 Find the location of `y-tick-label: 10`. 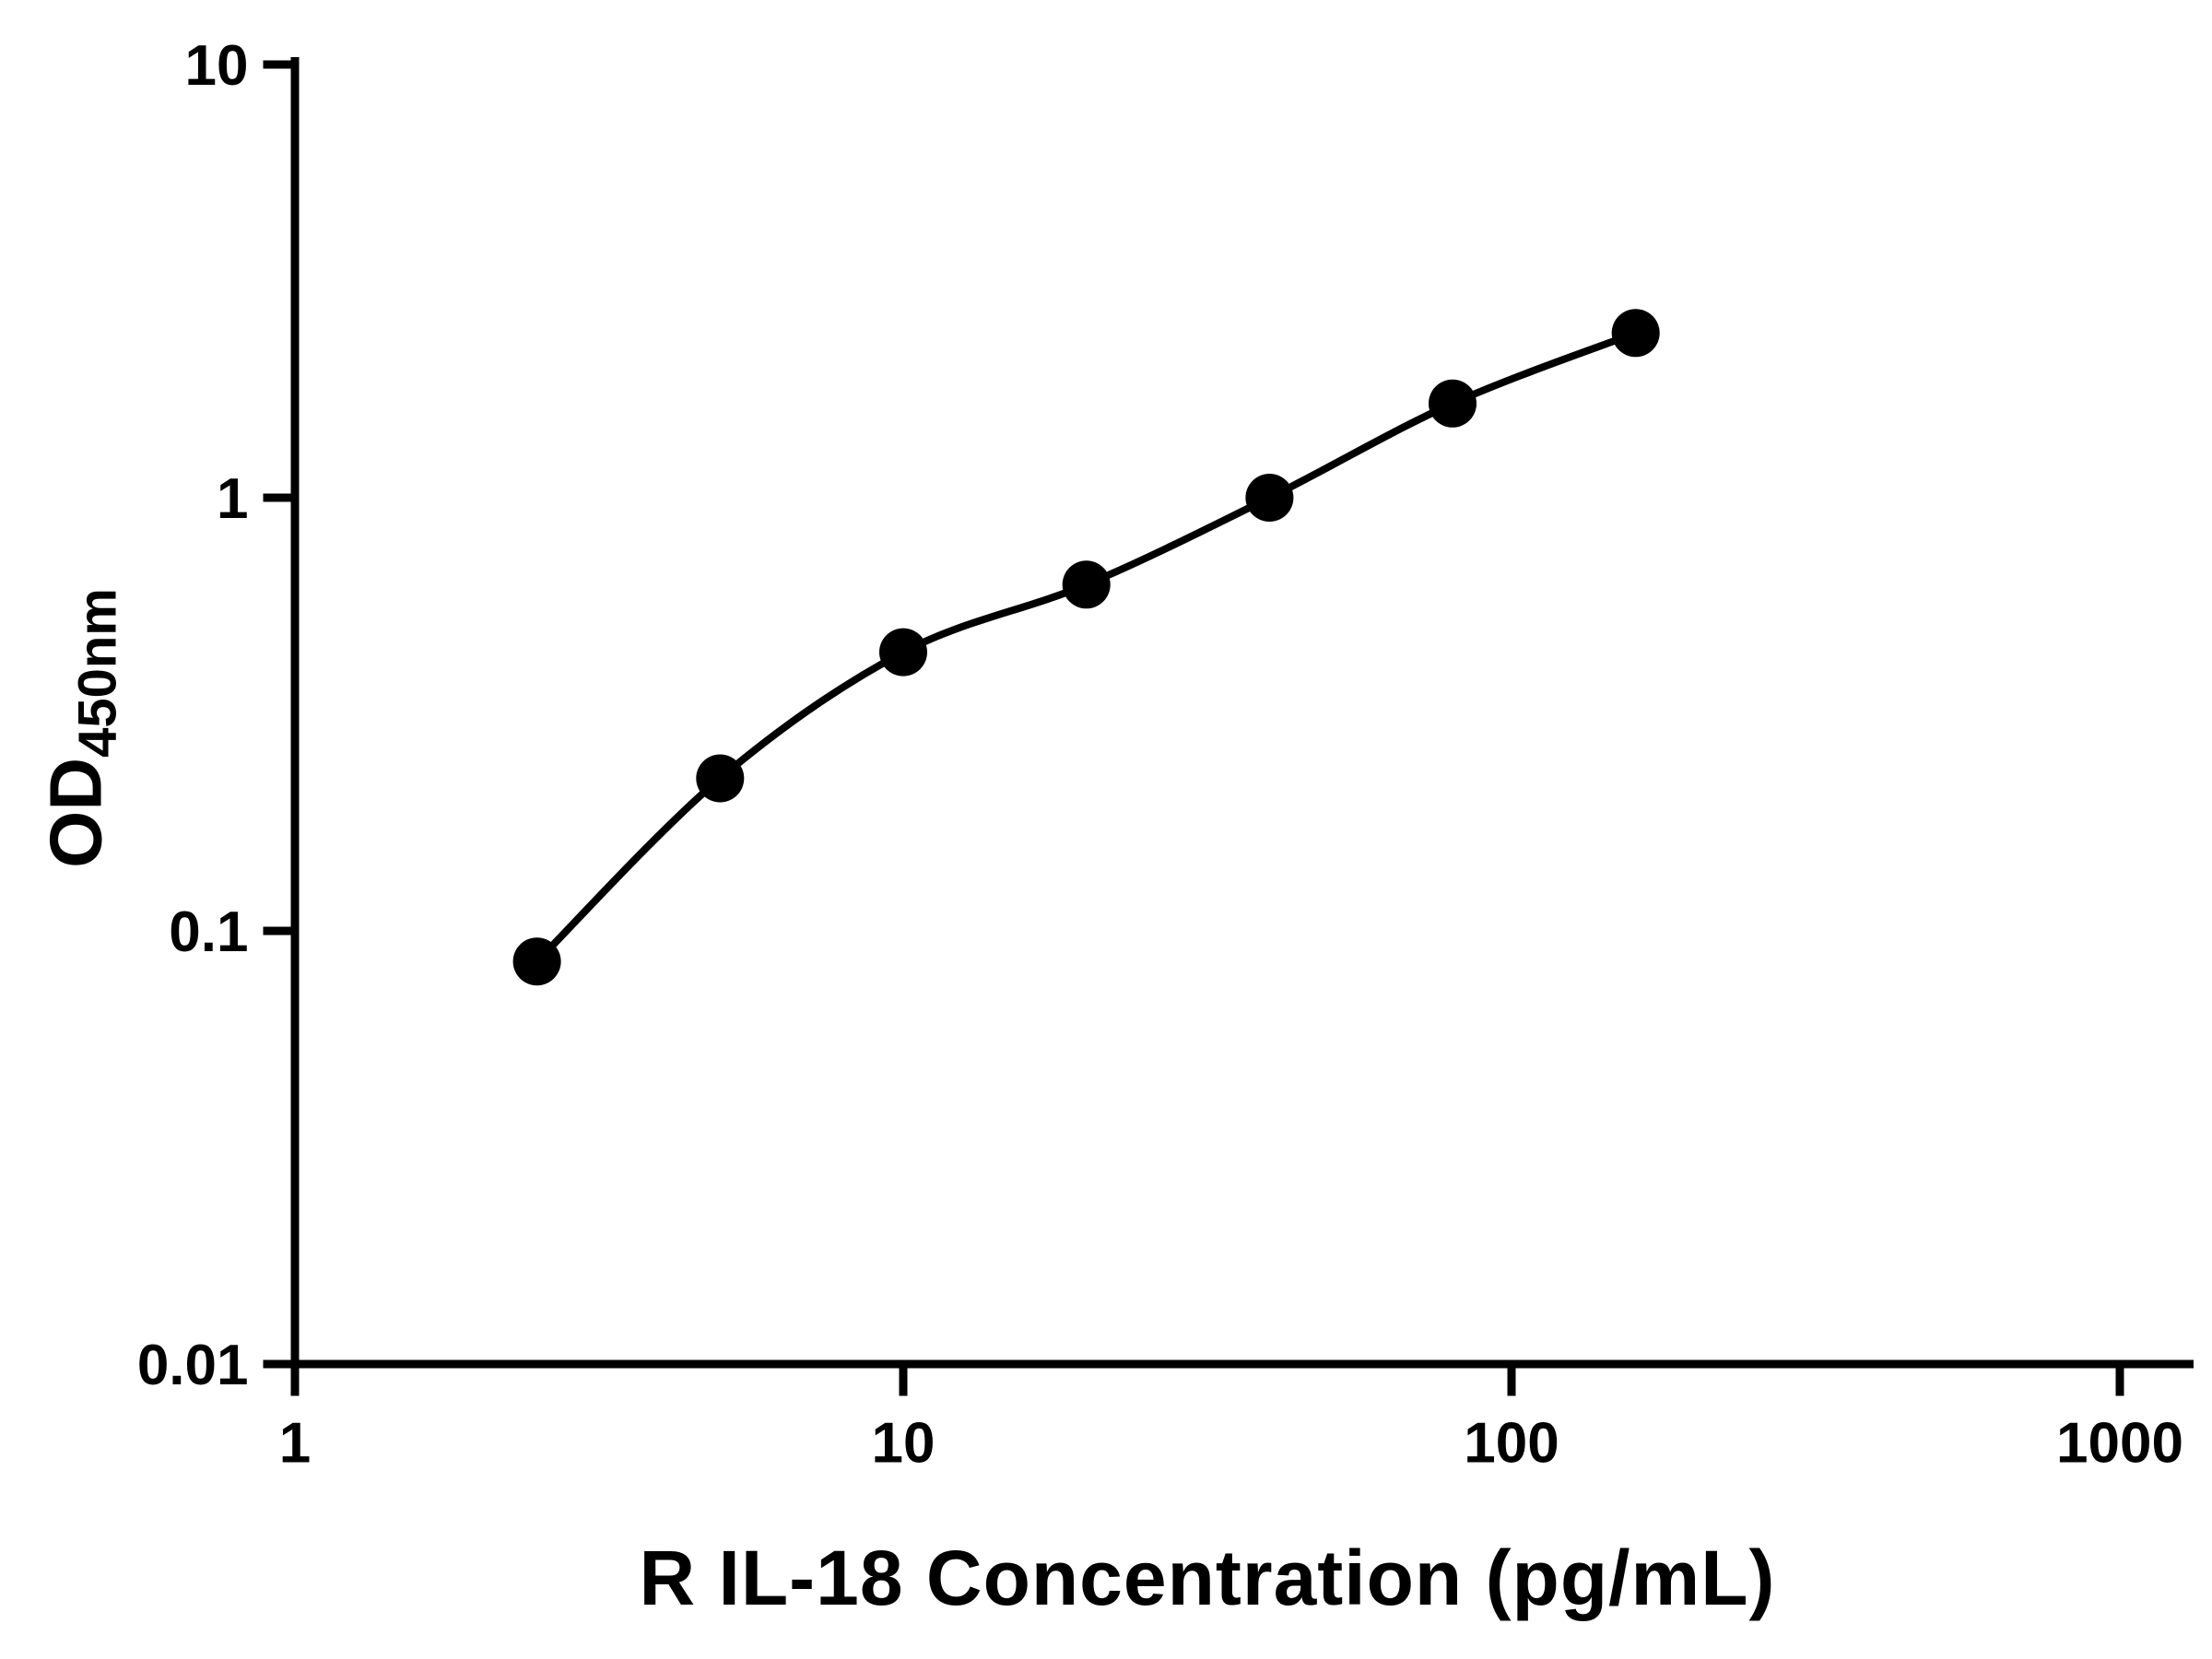

y-tick-label: 10 is located at coordinates (217, 66).